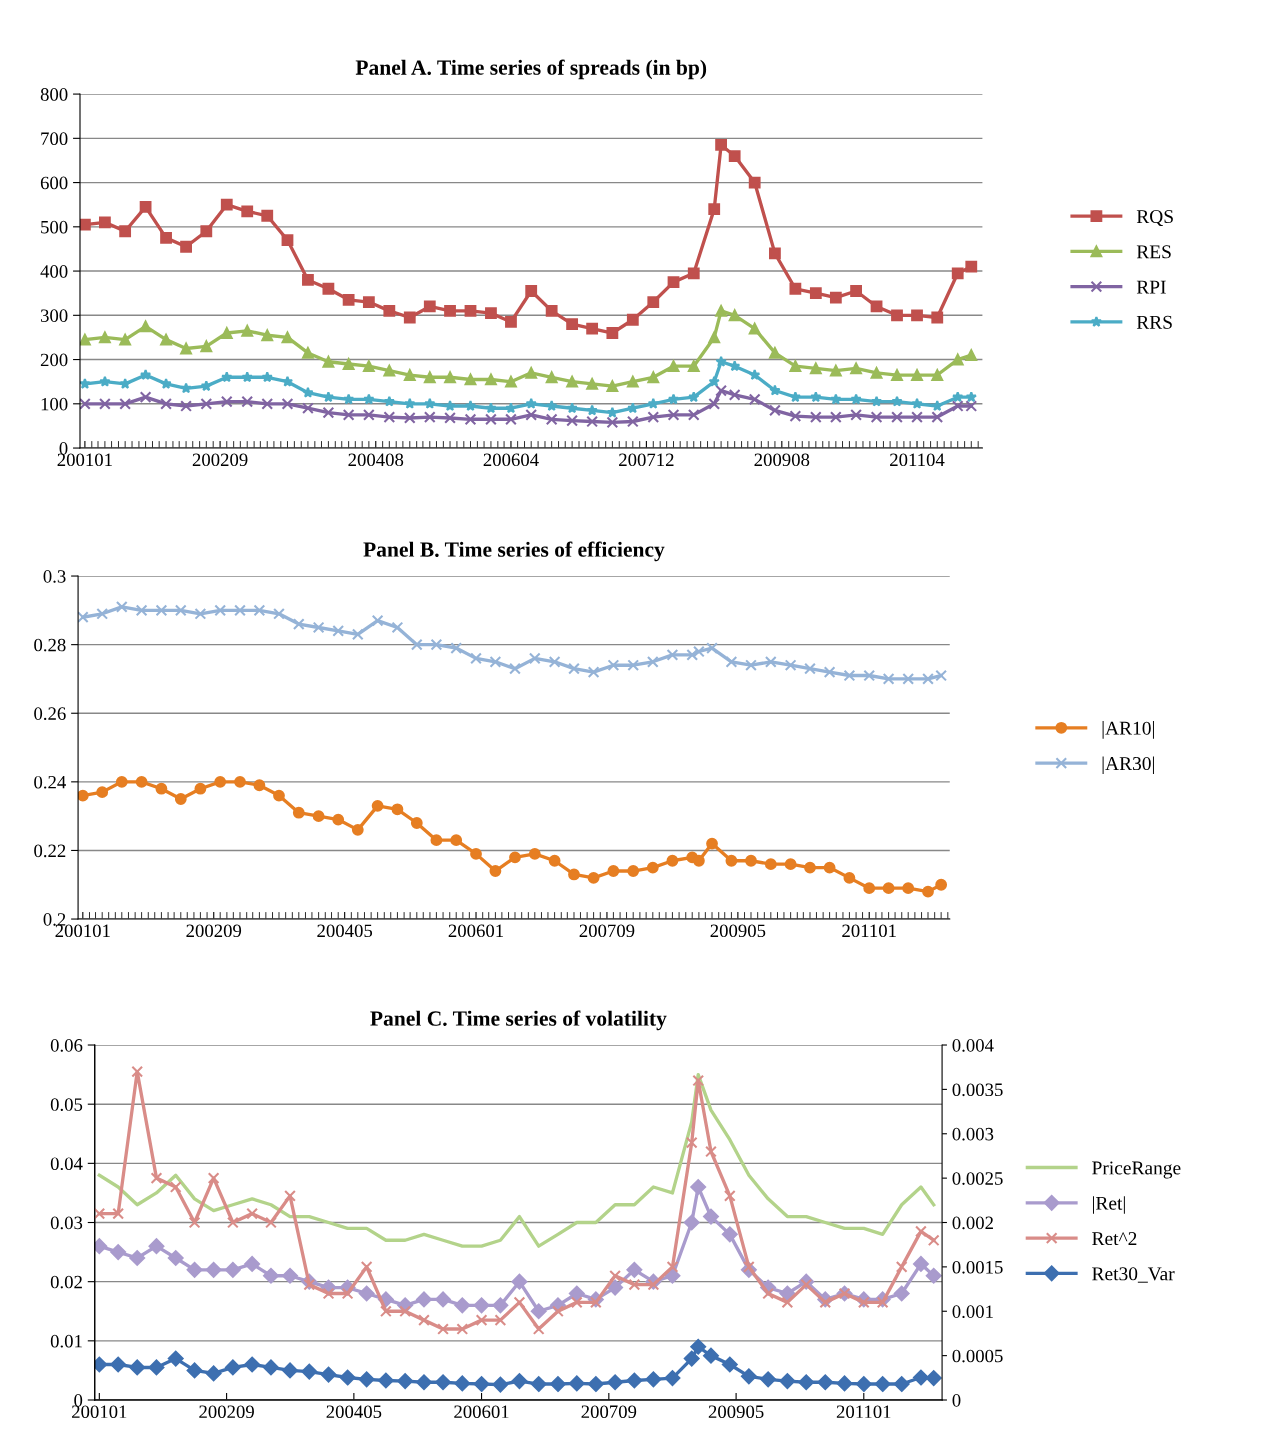 The height and width of the screenshot is (1443, 1280). I want to click on legend-label: |AR10|, so click(1128, 730).